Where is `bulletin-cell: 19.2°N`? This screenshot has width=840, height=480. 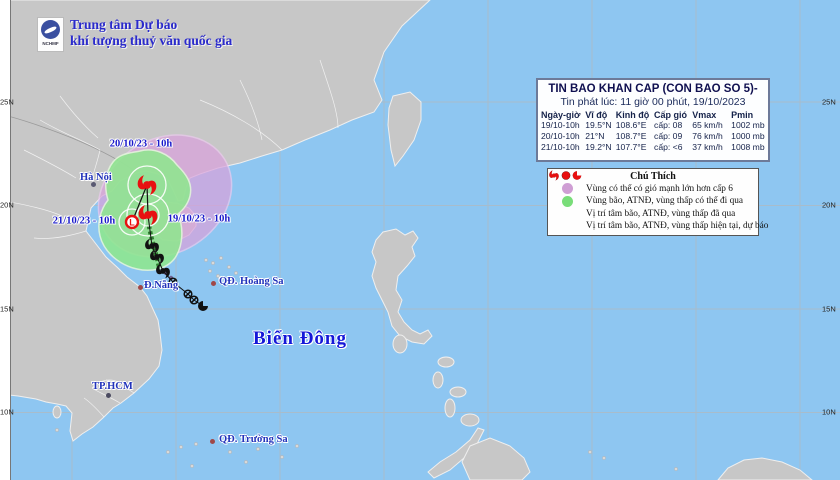 bulletin-cell: 19.2°N is located at coordinates (598, 147).